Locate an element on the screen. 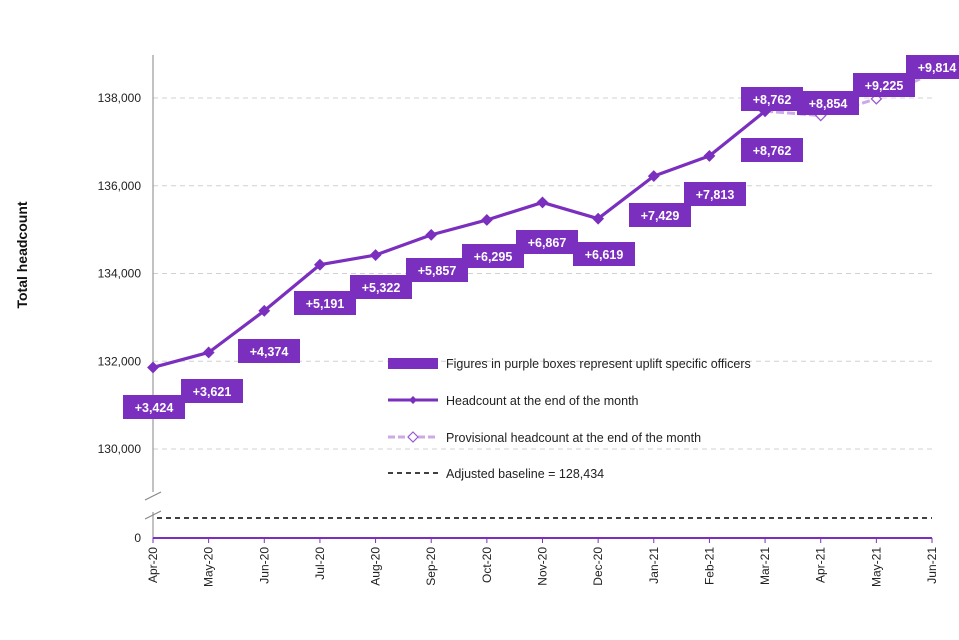  uplift-label: +8,854 is located at coordinates (828, 104).